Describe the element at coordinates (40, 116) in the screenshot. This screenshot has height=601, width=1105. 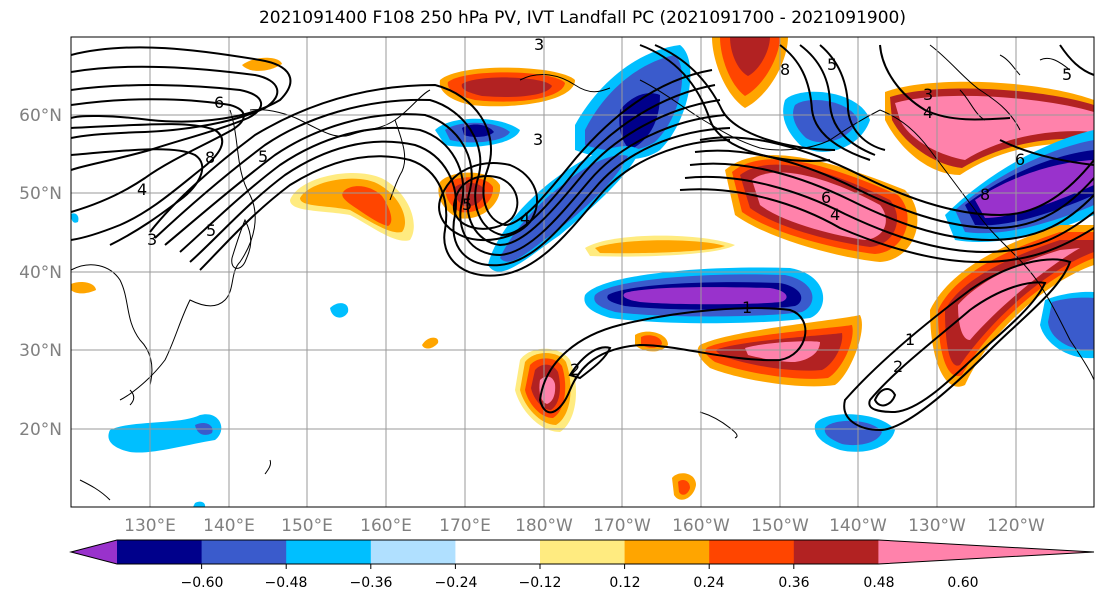
I see `lat-label-60n: 60°N` at that location.